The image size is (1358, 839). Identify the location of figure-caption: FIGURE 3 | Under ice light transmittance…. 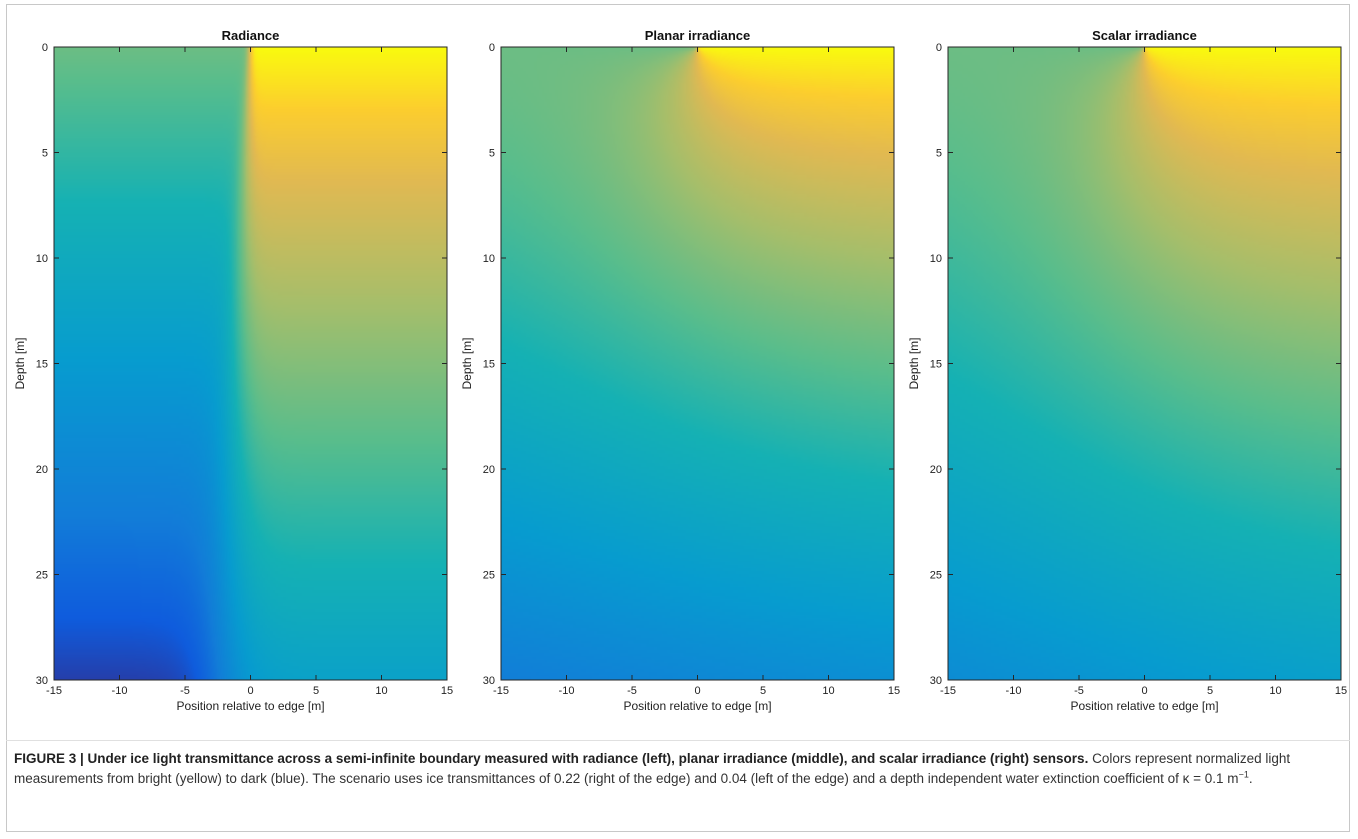
(679, 769).